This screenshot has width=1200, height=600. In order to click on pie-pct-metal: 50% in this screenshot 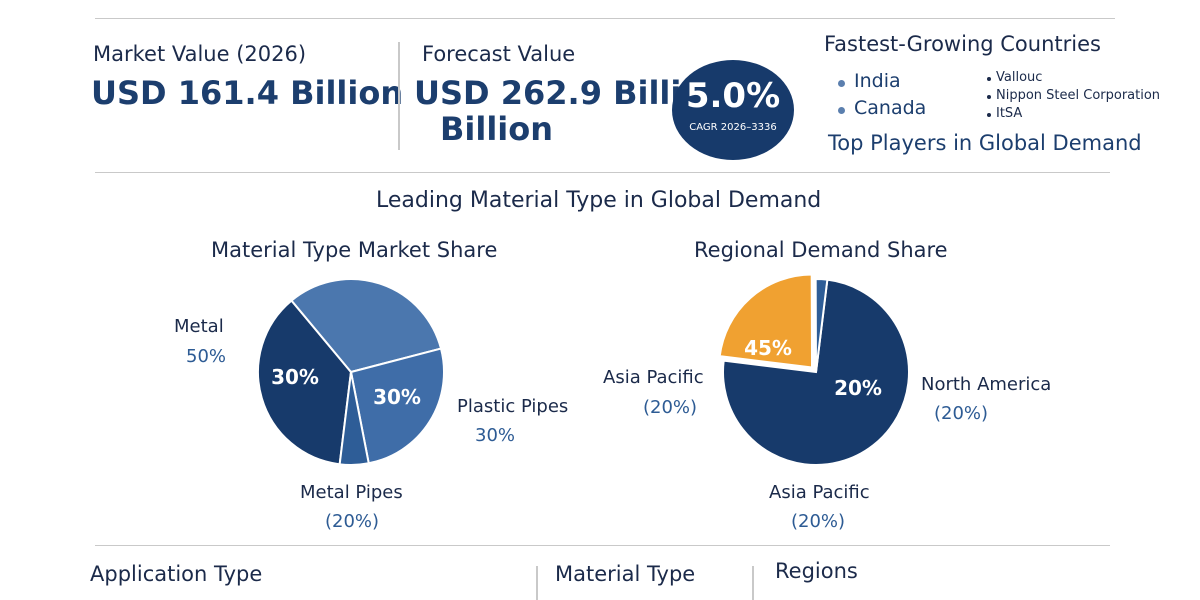, I will do `click(206, 356)`.